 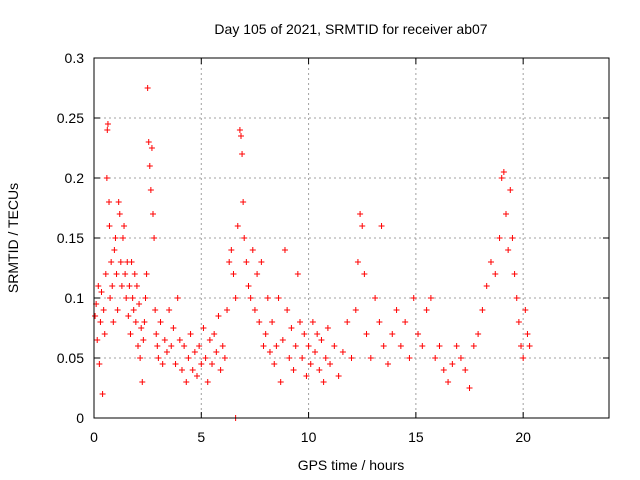 I want to click on y-tick-label: 0.3, so click(x=75, y=58).